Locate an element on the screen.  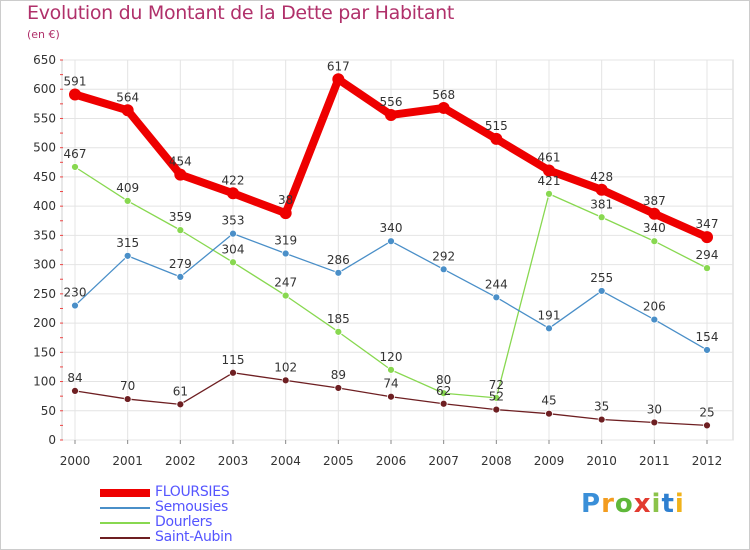
y-tick-label: 200 is located at coordinates (44, 323).